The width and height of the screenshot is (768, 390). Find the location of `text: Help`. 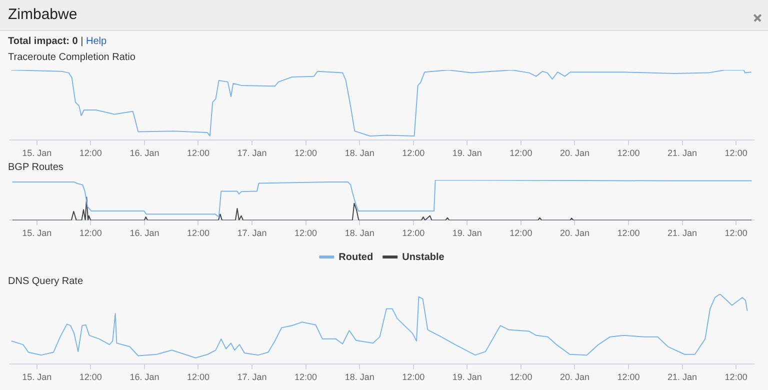

text: Help is located at coordinates (96, 41).